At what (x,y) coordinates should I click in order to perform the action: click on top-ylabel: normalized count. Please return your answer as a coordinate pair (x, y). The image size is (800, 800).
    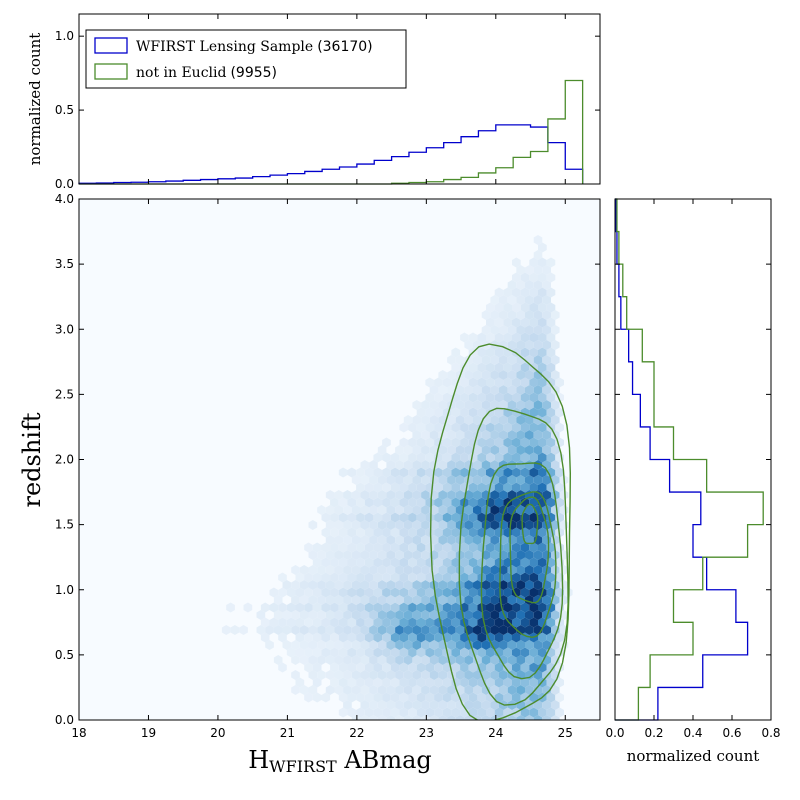
    Looking at the image, I should click on (35, 99).